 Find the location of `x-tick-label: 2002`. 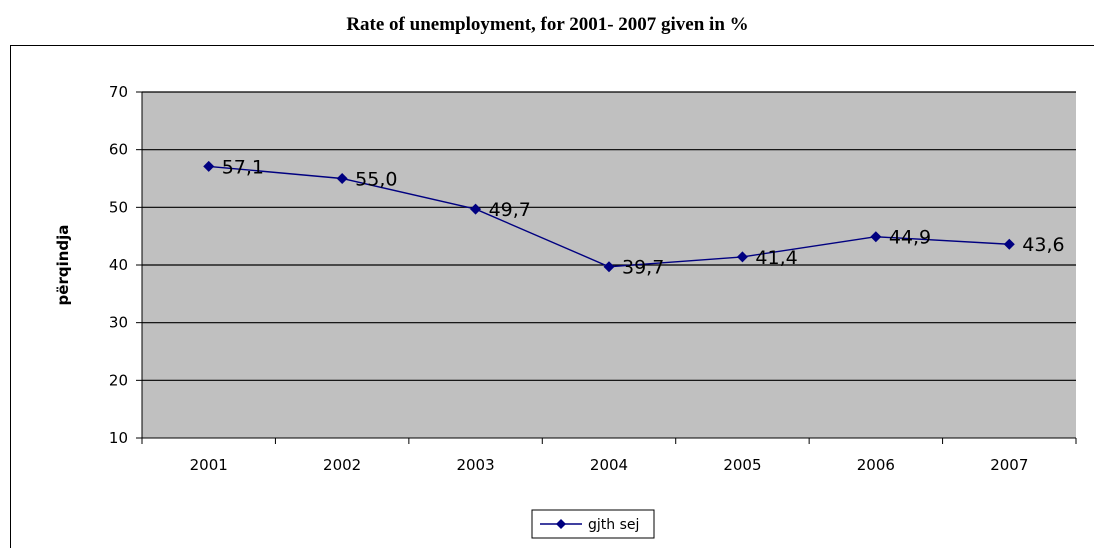

x-tick-label: 2002 is located at coordinates (342, 465).